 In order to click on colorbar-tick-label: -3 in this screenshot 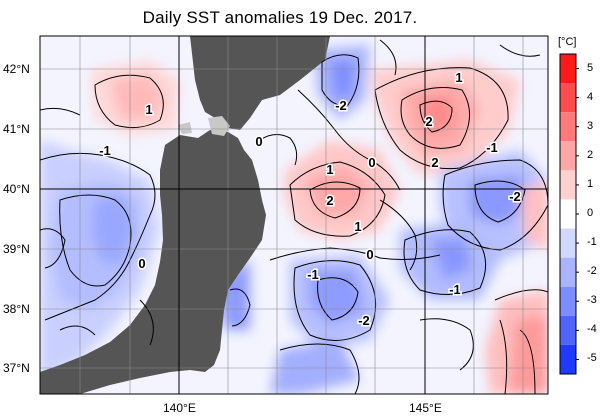, I will do `click(592, 300)`.